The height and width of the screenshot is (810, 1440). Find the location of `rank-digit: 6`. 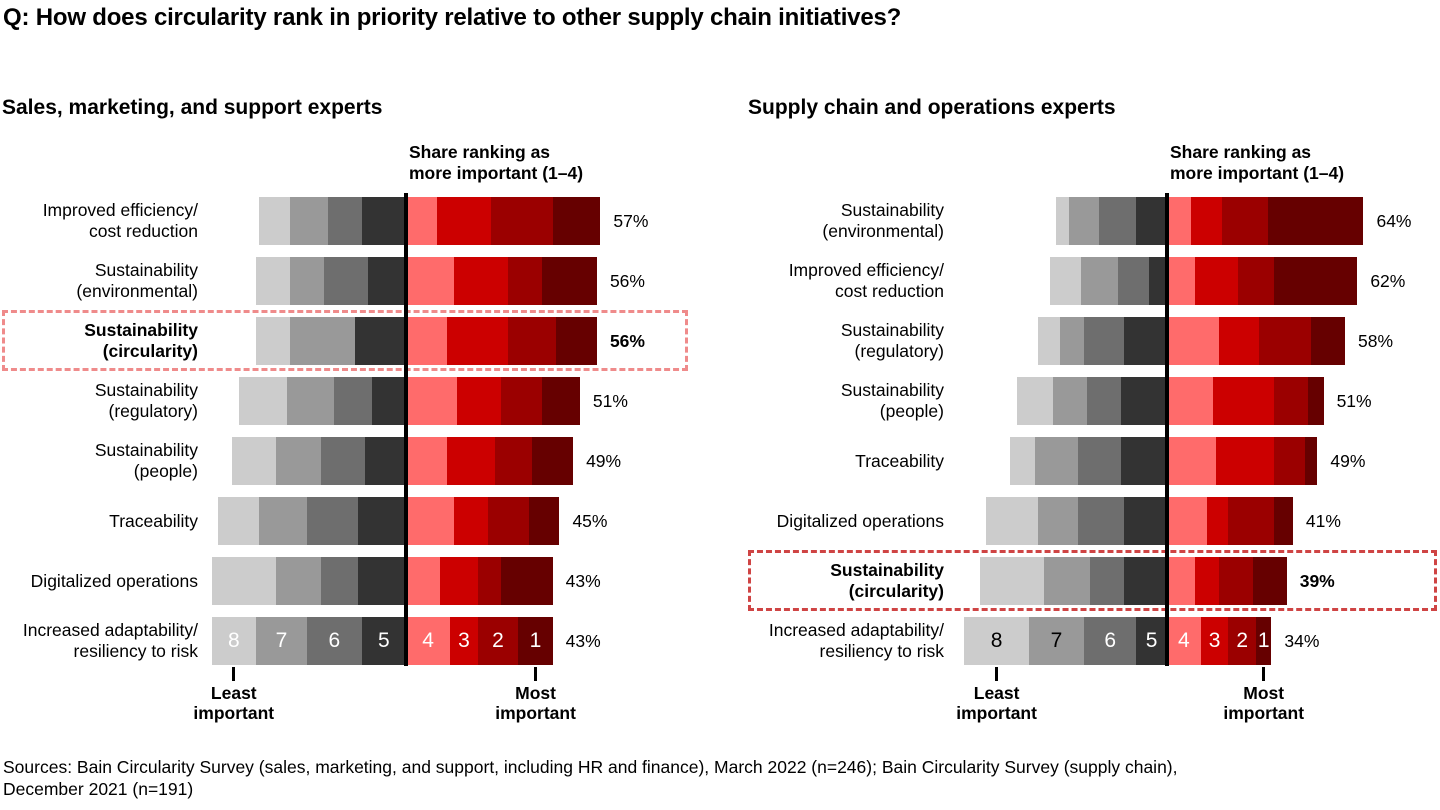

rank-digit: 6 is located at coordinates (1110, 640).